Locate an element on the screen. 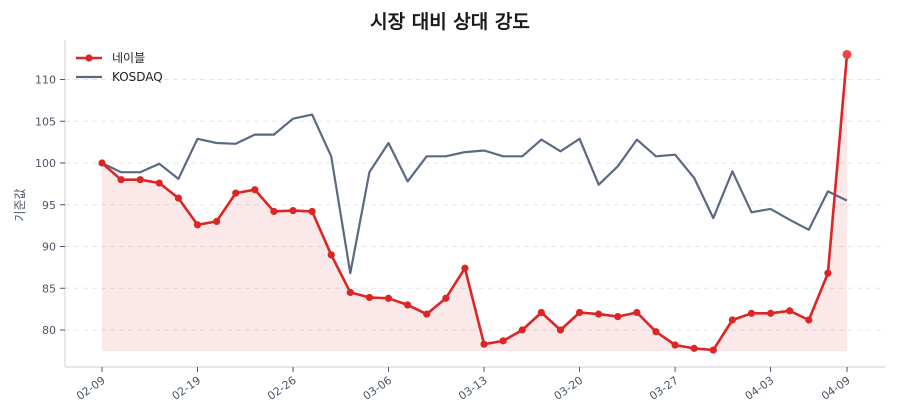 This screenshot has height=420, width=900. x-tick-label: 02-09 is located at coordinates (91, 388).